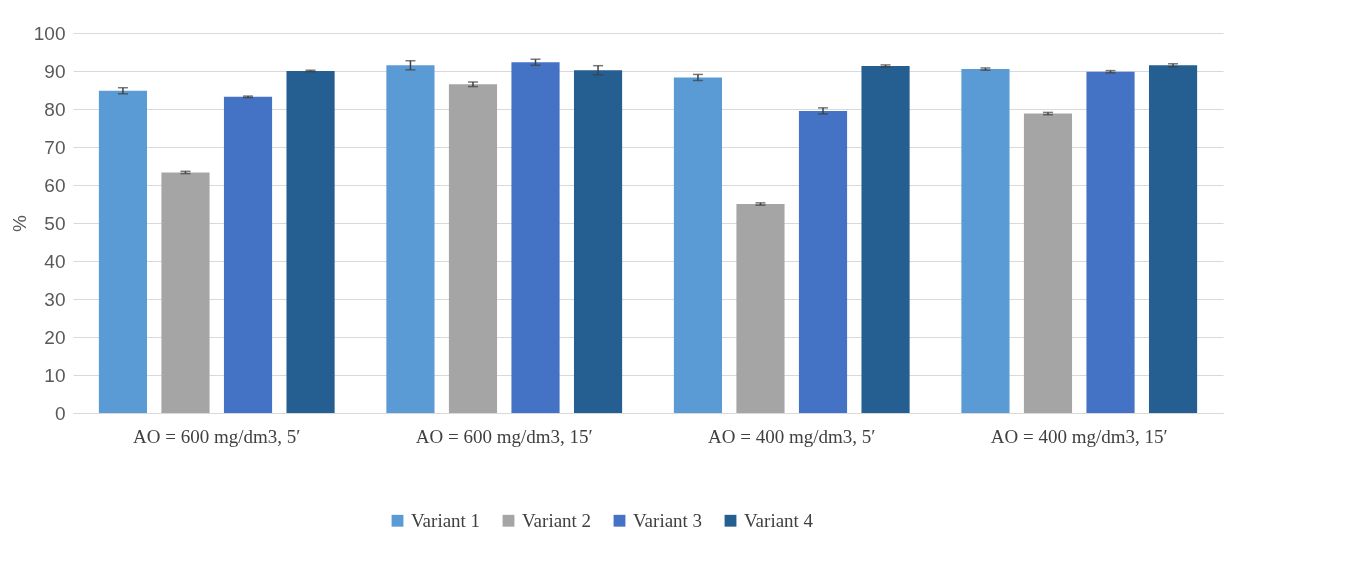 The height and width of the screenshot is (572, 1358). I want to click on y-tick-label: 50, so click(55, 223).